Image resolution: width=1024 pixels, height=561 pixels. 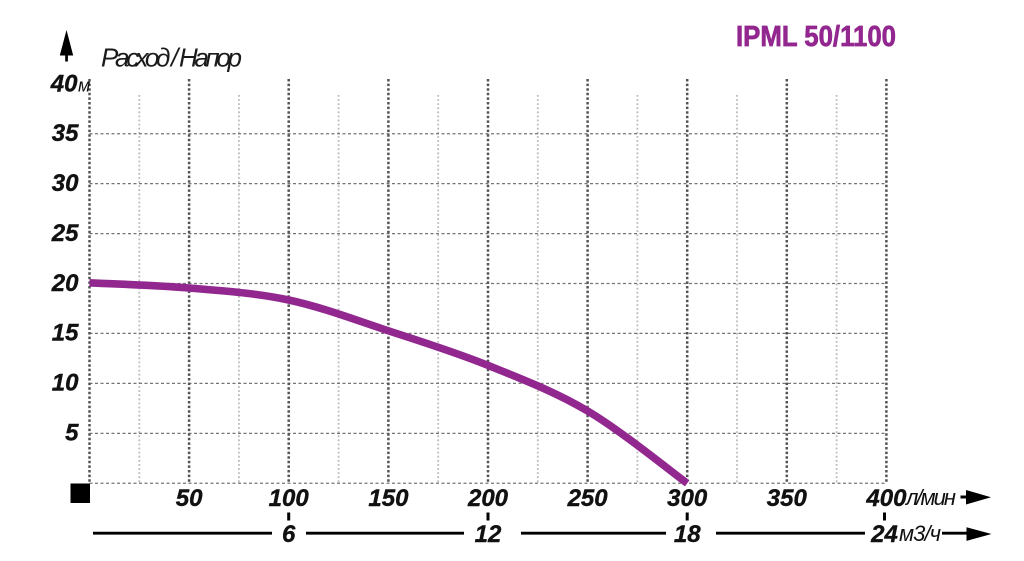 What do you see at coordinates (886, 498) in the screenshot?
I see `svg-text: 400` at bounding box center [886, 498].